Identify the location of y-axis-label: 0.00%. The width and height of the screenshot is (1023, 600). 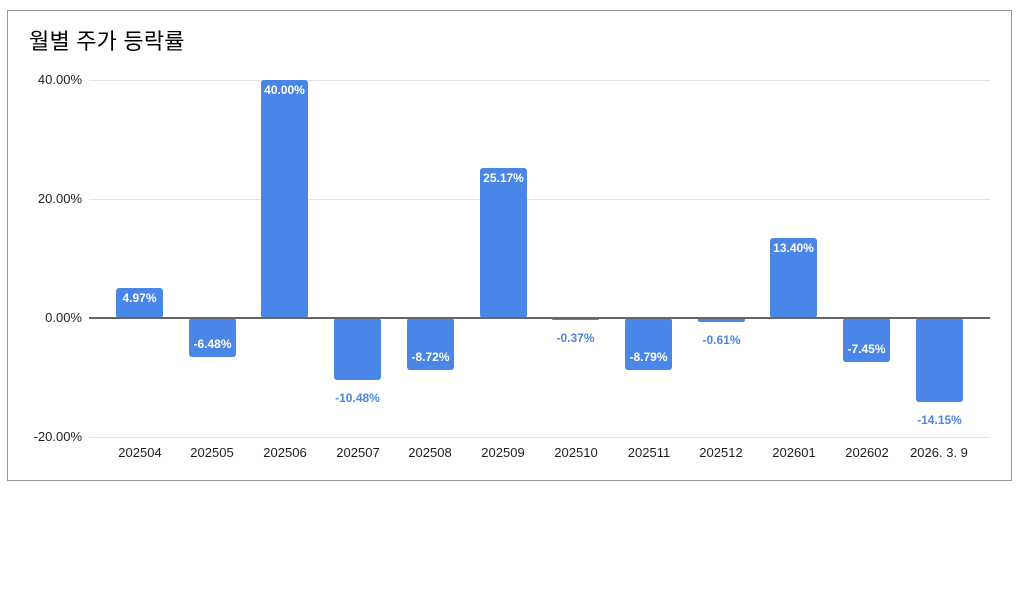
(63, 317).